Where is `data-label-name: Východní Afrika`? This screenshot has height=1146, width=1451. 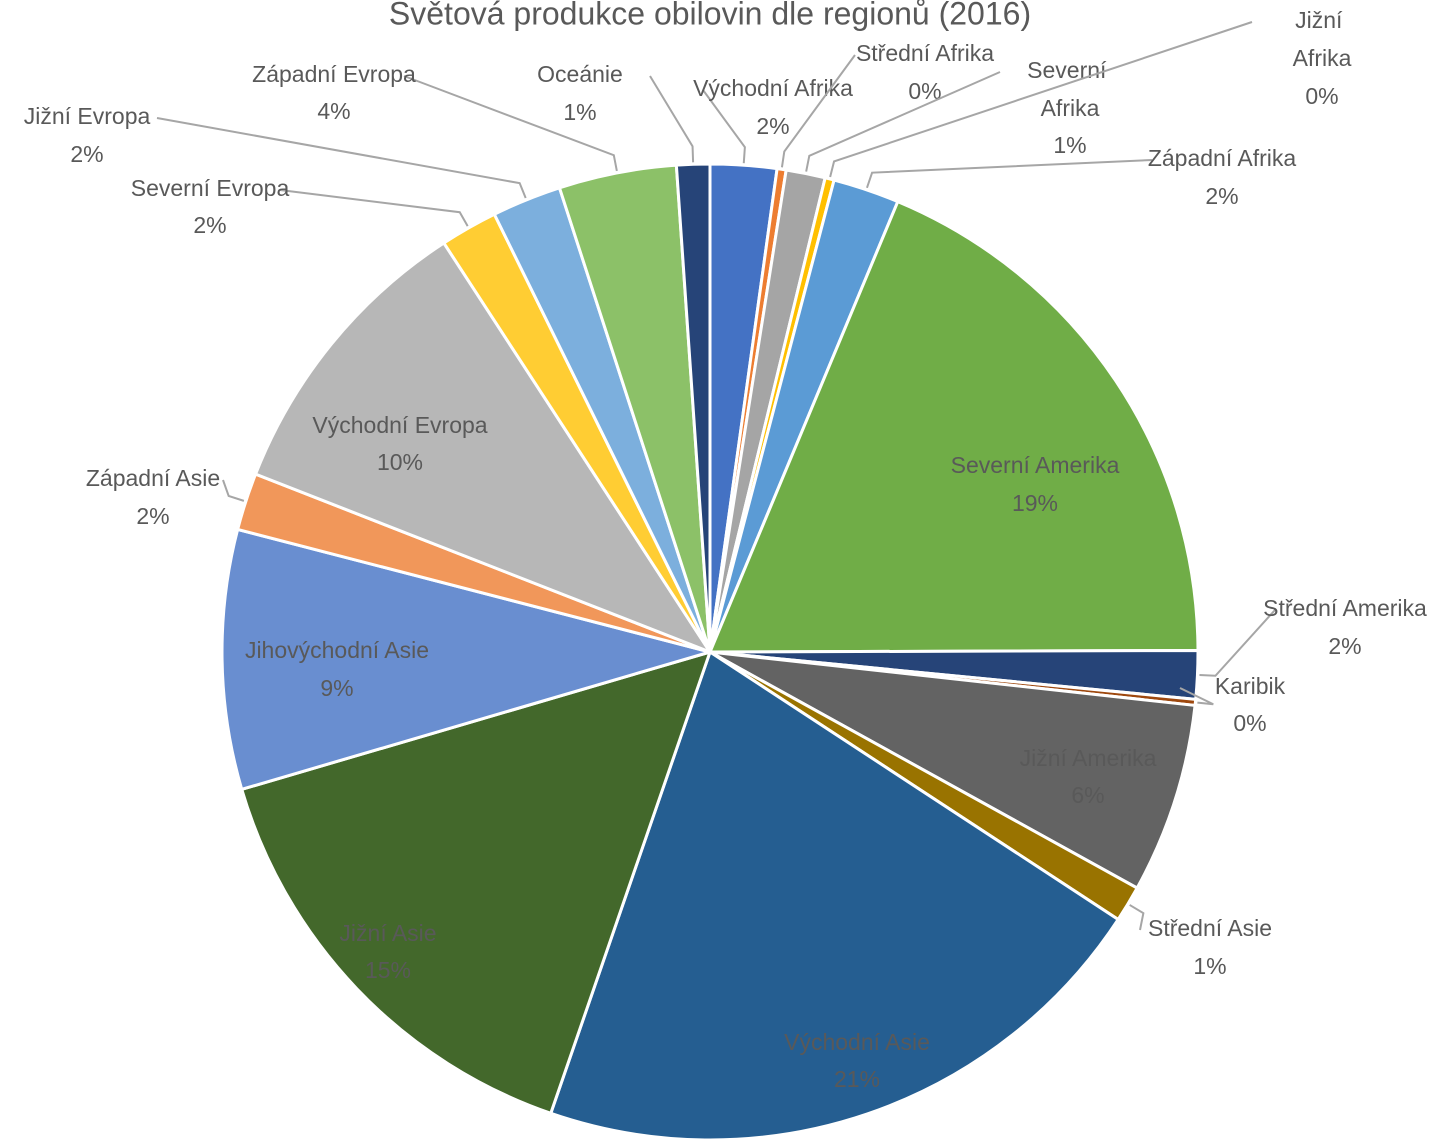 data-label-name: Východní Afrika is located at coordinates (773, 88).